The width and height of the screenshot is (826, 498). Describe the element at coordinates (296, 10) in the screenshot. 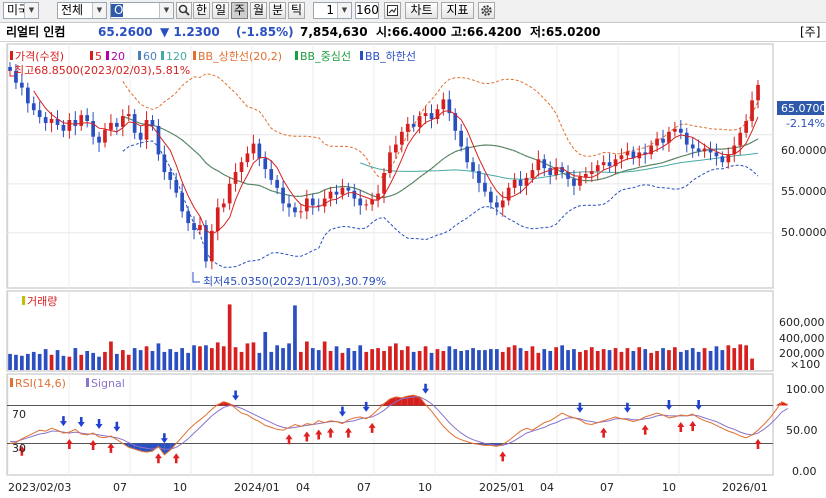

I see `period-button-tick: 틱` at that location.